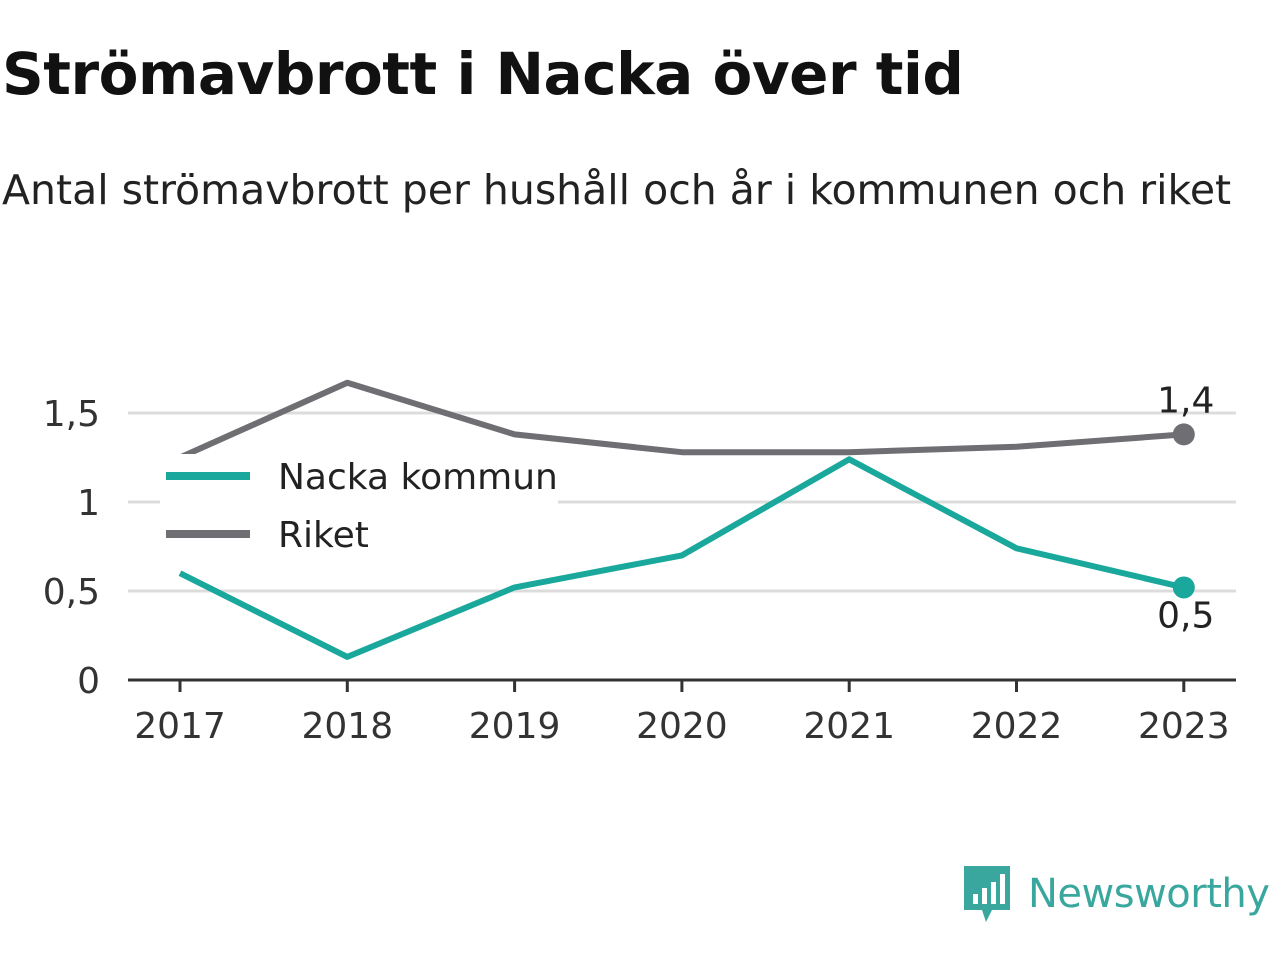 This screenshot has height=960, width=1280. I want to click on x-tick-label: 2017, so click(180, 726).